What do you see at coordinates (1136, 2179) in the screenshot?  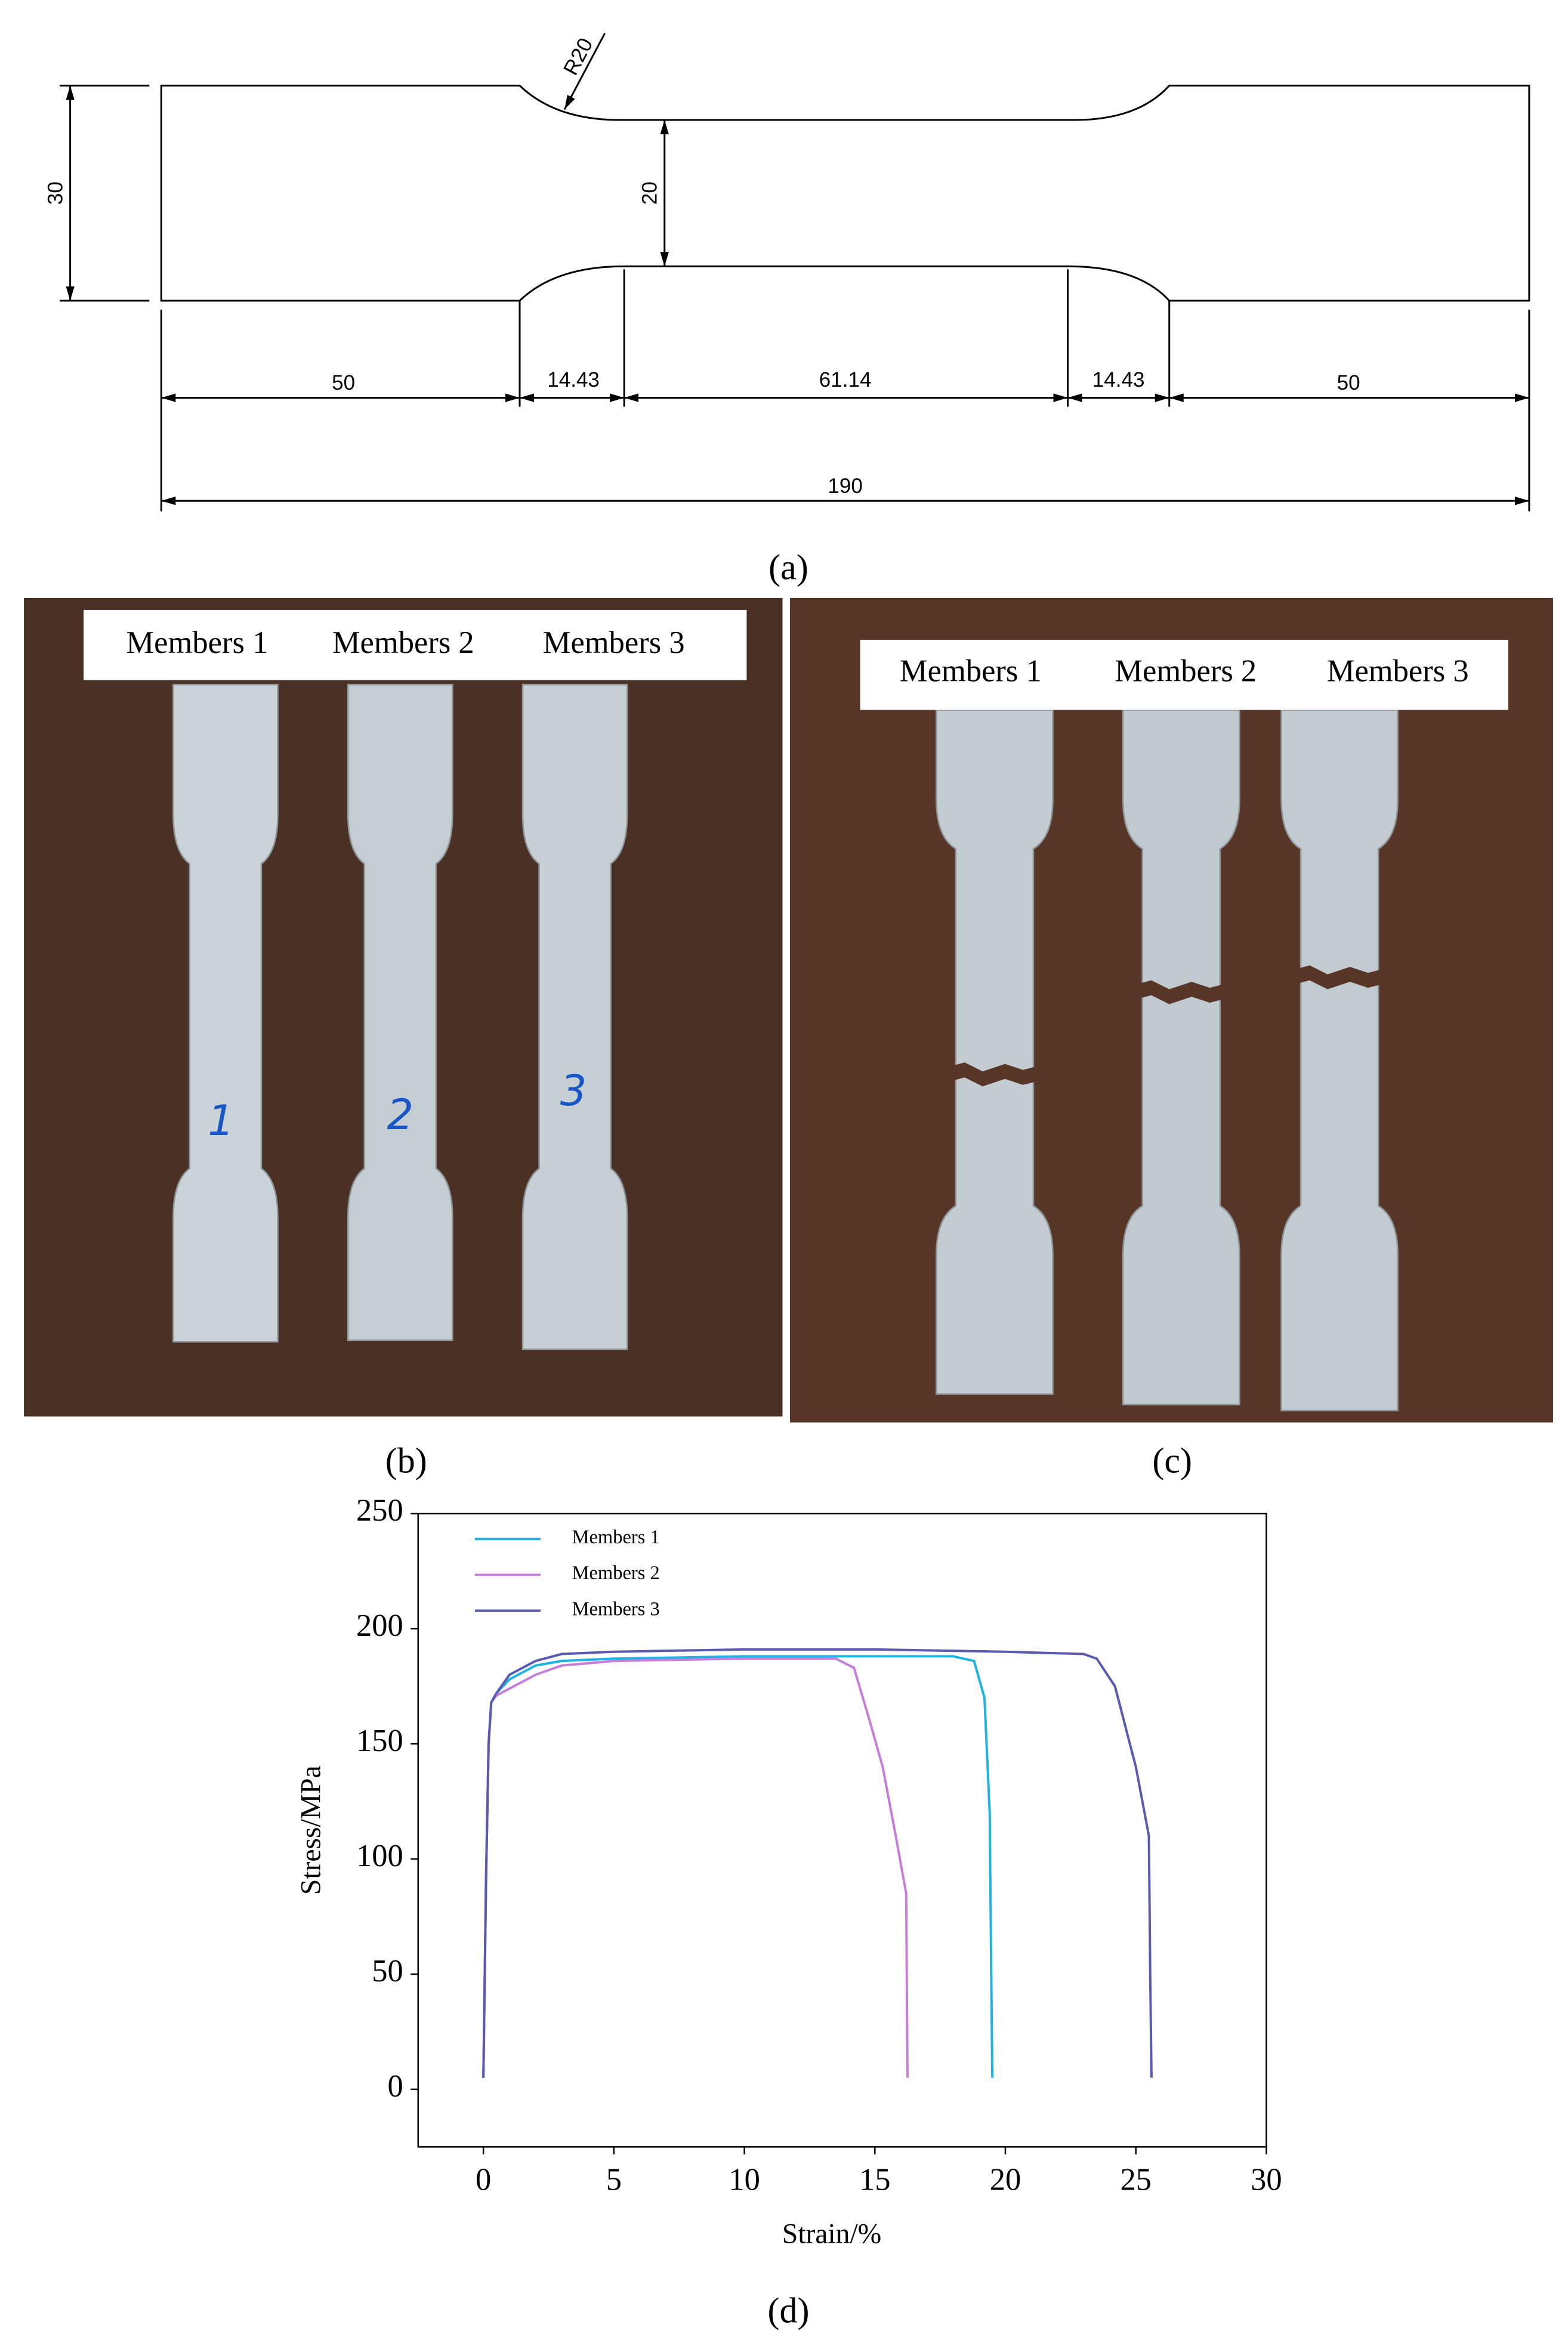 I see `x-tick-label: 25` at bounding box center [1136, 2179].